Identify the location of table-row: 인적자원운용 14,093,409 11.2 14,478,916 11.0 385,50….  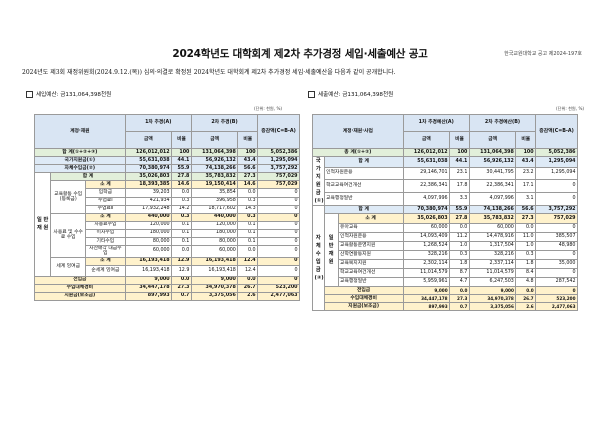
(445, 237).